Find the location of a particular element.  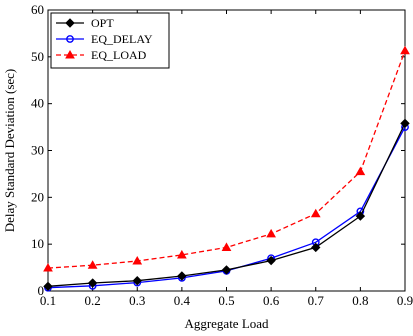

x-tick-label: 0.4 is located at coordinates (182, 300).